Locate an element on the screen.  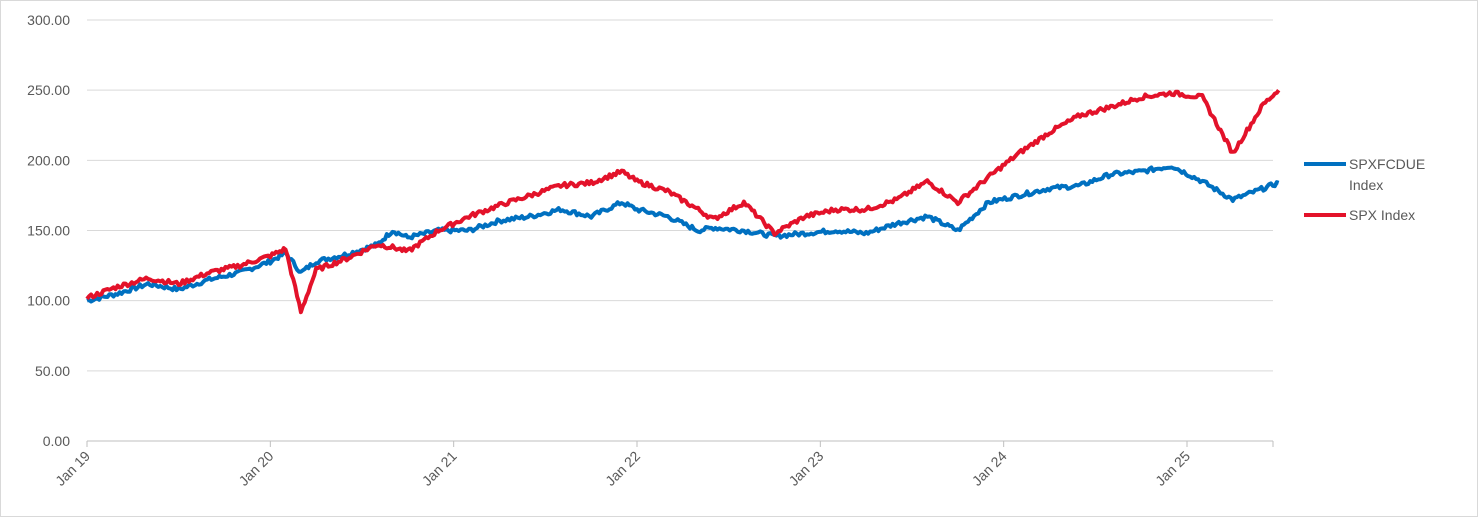
y-axis-tick-labels: 0.00 50.00 100.00 150.00 200.00 250.00 300.00 is located at coordinates (48, 230).